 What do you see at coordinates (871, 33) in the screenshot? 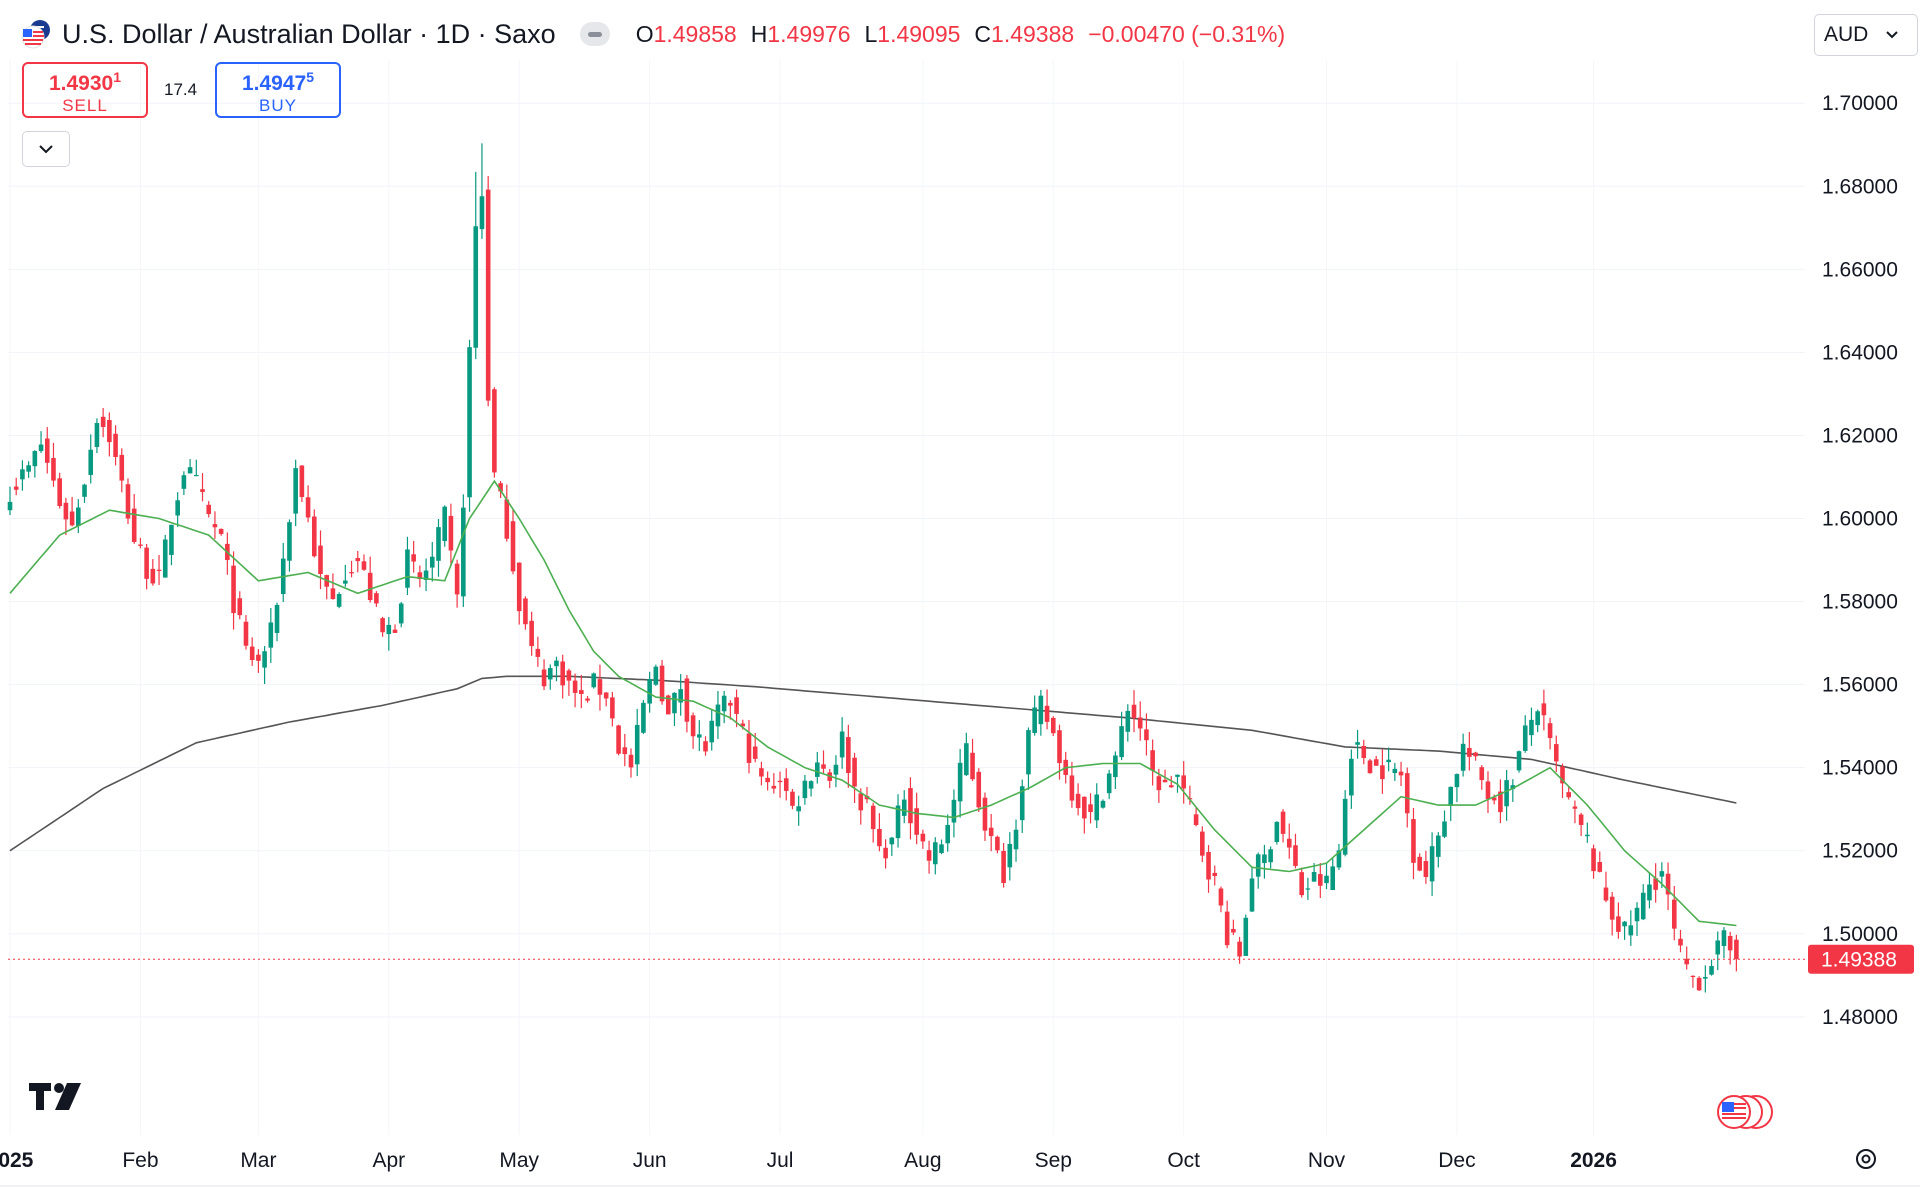
I see `low-label: L` at bounding box center [871, 33].